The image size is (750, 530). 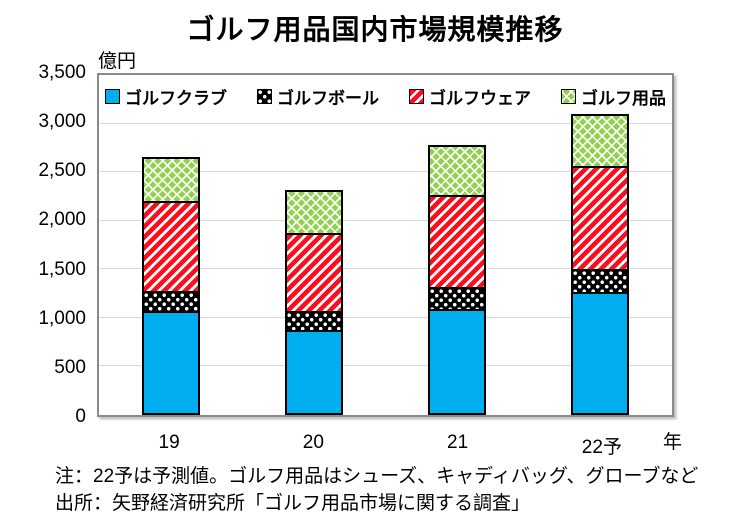 I want to click on y-axis-tick-labels: 0 500 1,000 1,500 2,000 2,500 3,000 3,500, so click(x=45, y=244).